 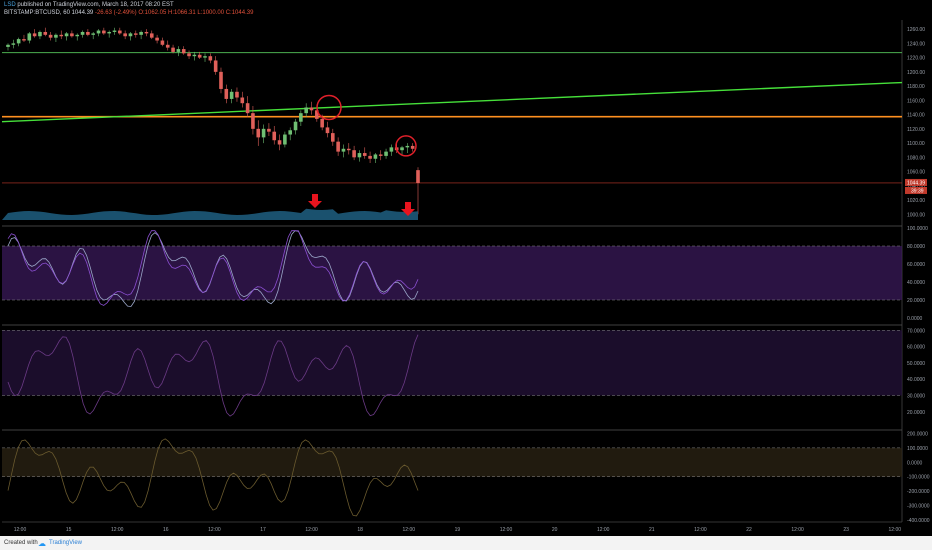 I want to click on stochastic-tick-label: 60.0000, so click(x=916, y=265).